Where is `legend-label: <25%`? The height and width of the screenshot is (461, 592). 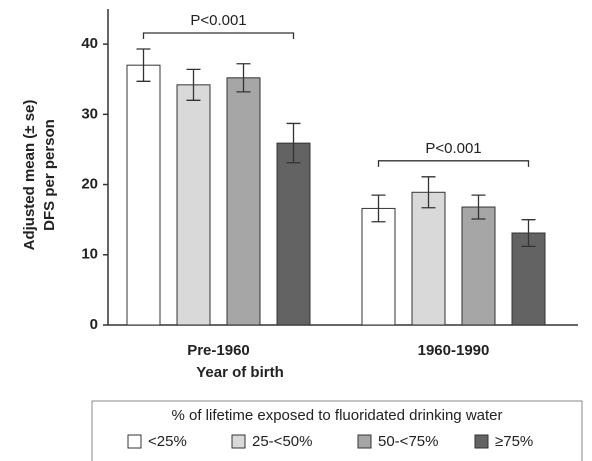 legend-label: <25% is located at coordinates (167, 441).